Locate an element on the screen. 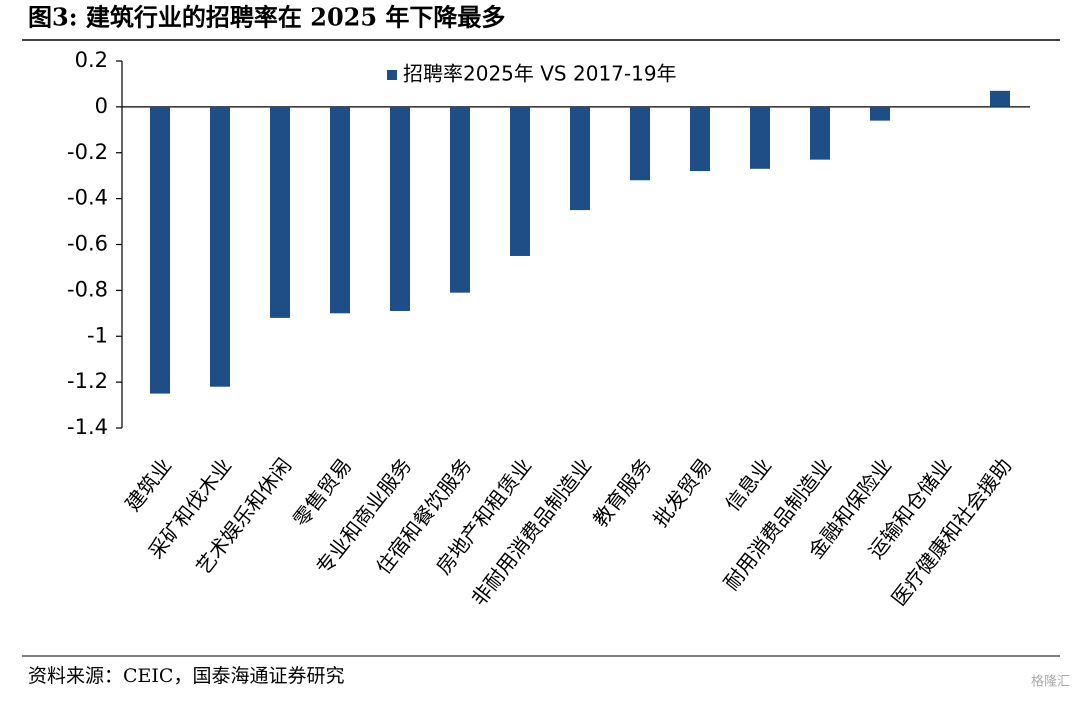  legend-label: 招聘率2025年 VS 2017-19年 is located at coordinates (540, 74).